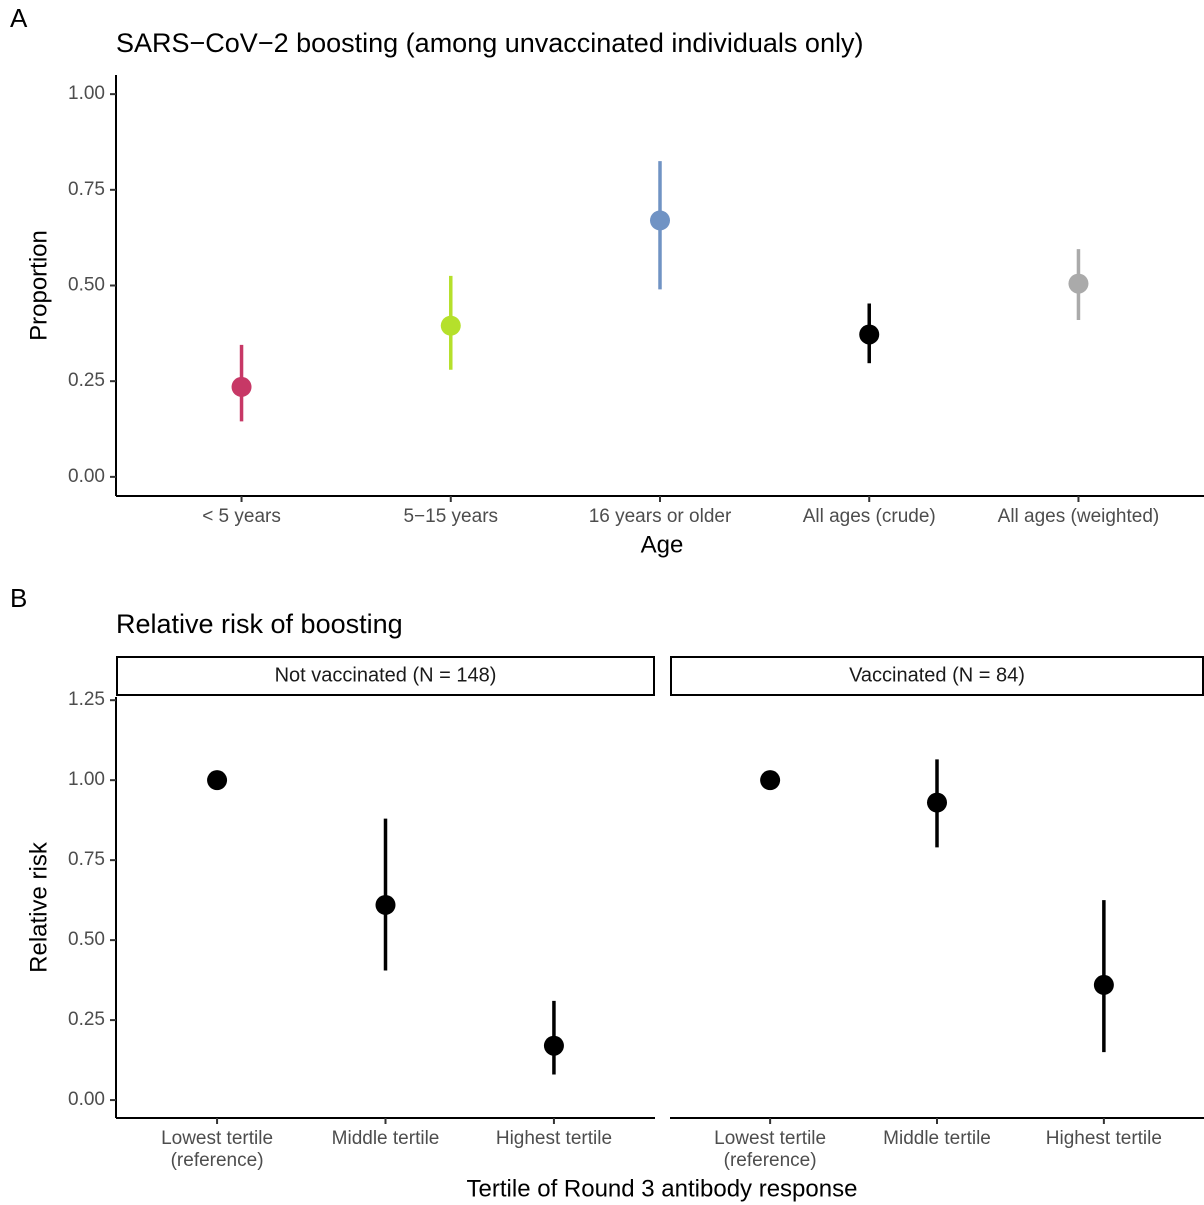 Image resolution: width=1204 pixels, height=1205 pixels. I want to click on chart-title: Relative risk of boosting, so click(259, 624).